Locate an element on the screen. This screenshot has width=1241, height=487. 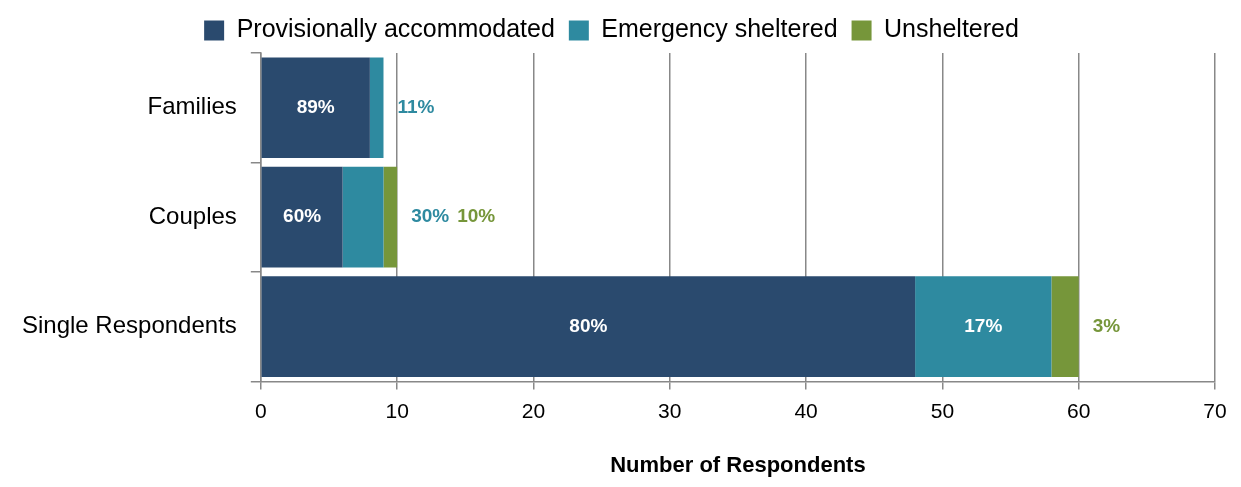
annotation: 3% is located at coordinates (1106, 325).